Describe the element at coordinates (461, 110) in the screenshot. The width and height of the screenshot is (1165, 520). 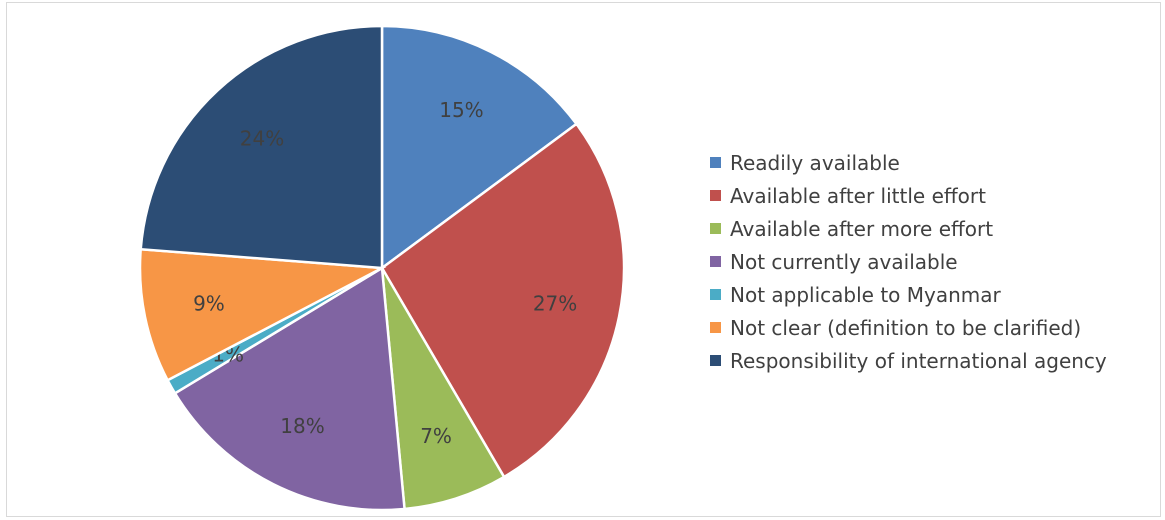
I see `slice-data-label: 15%` at that location.